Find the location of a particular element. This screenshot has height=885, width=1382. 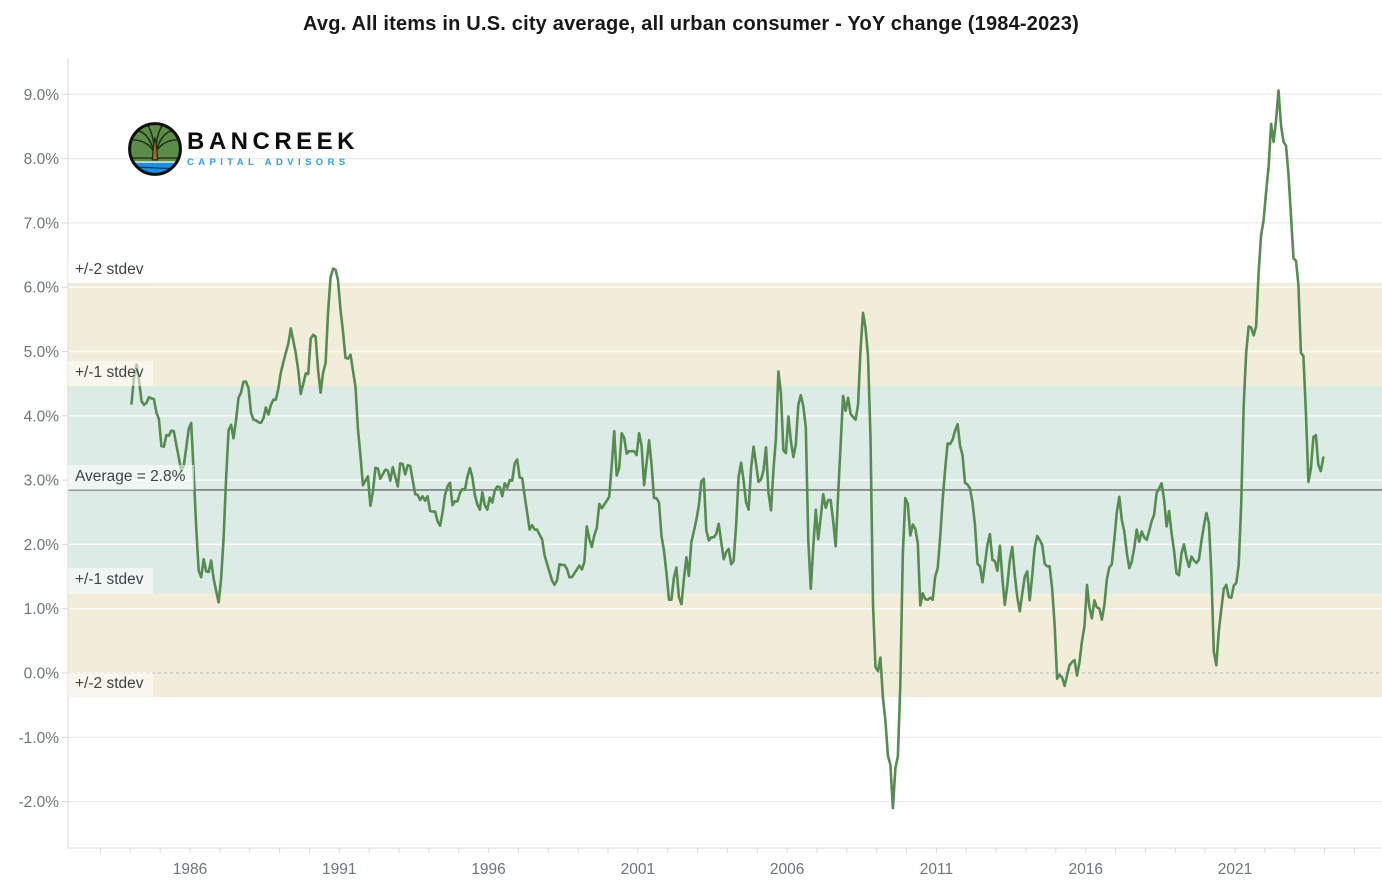

y-axis-label: 9.0% is located at coordinates (42, 95).